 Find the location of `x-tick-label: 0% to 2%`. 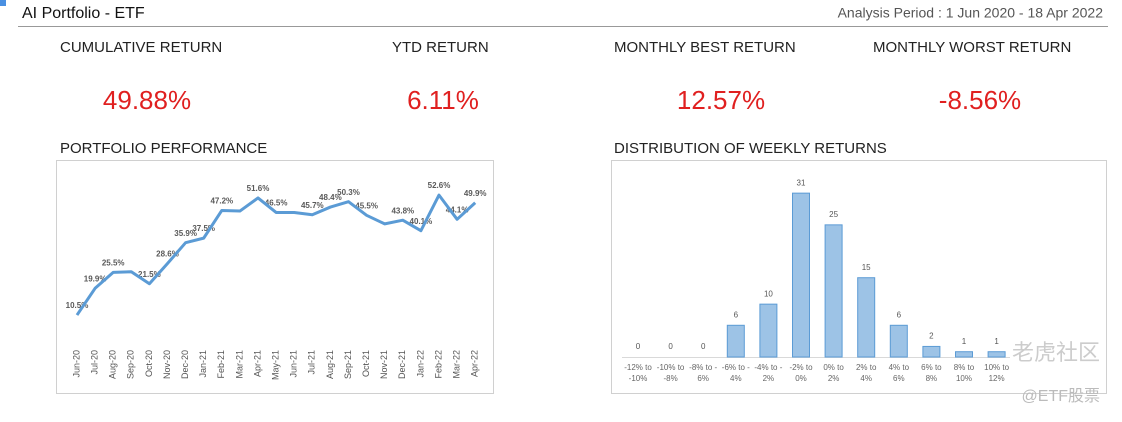

x-tick-label: 0% to 2% is located at coordinates (833, 373).